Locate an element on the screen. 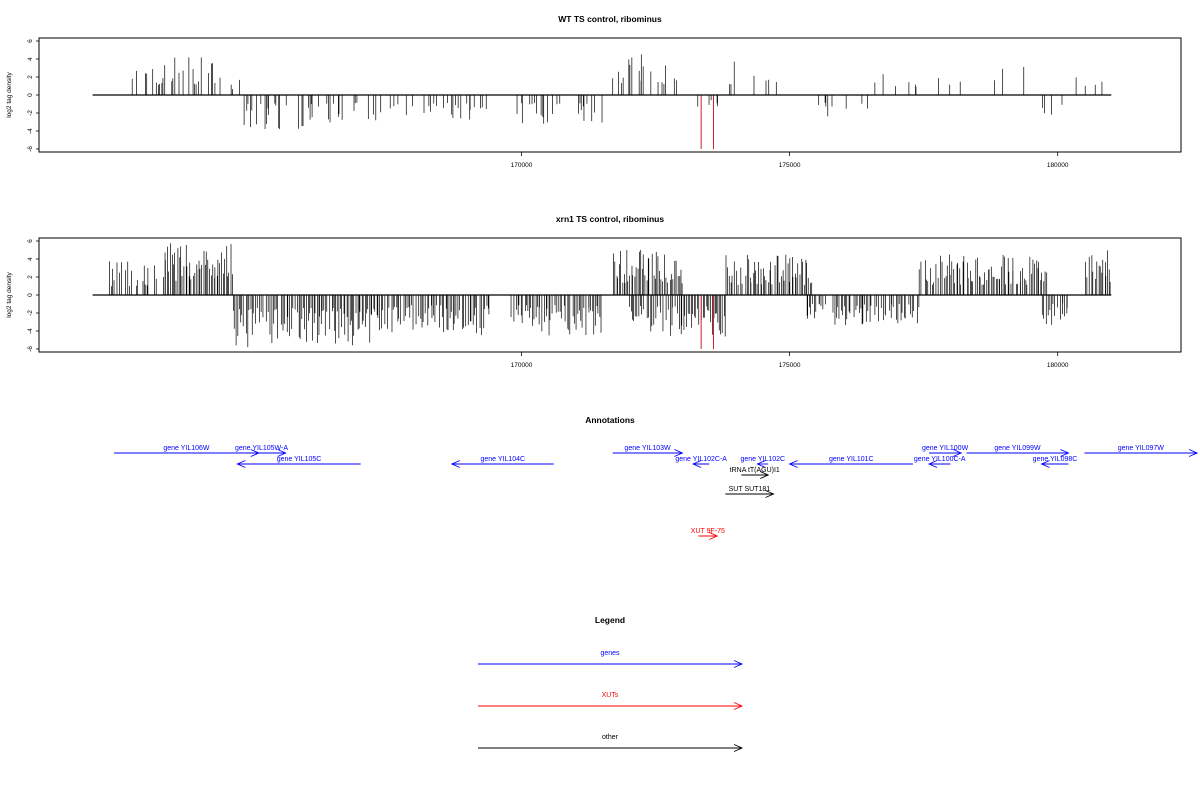 The image size is (1200, 800). panel-xrn1-bars is located at coordinates (610, 296).